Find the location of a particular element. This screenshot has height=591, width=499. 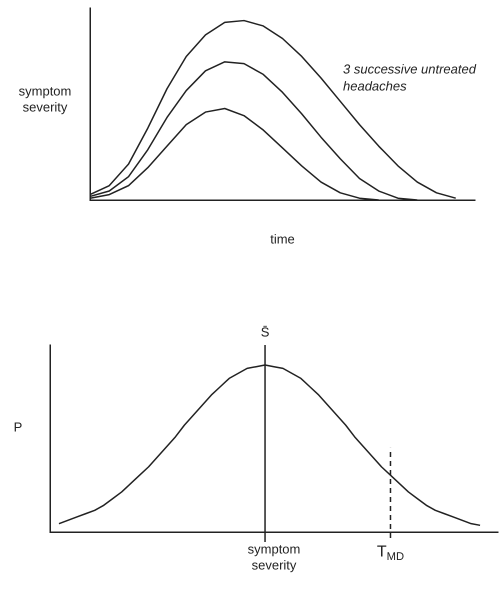

x-tick-label: S̄ is located at coordinates (265, 332).